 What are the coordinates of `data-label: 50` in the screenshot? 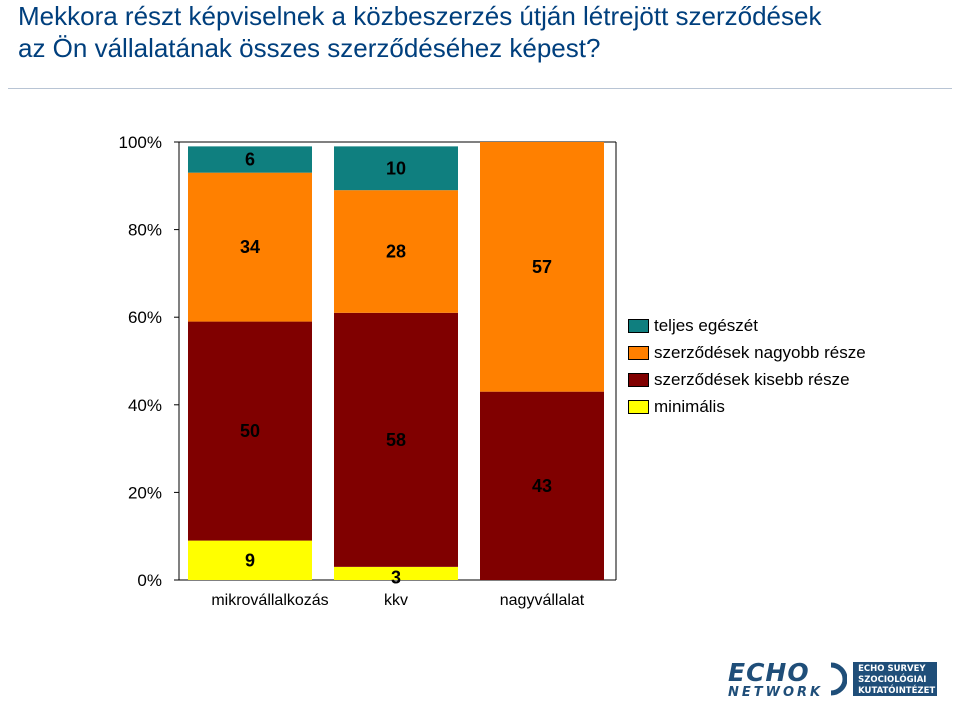 It's located at (250, 431).